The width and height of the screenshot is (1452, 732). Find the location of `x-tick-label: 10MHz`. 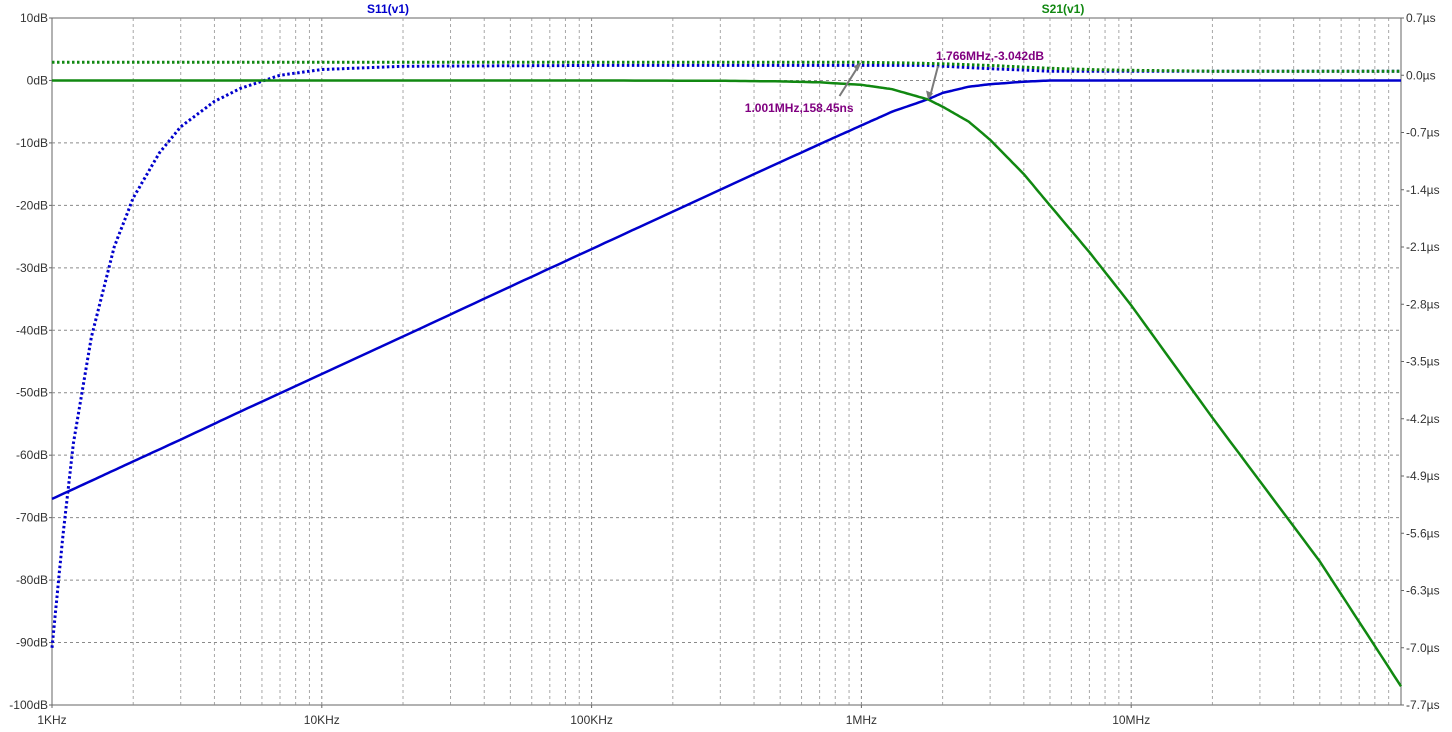

x-tick-label: 10MHz is located at coordinates (1131, 720).